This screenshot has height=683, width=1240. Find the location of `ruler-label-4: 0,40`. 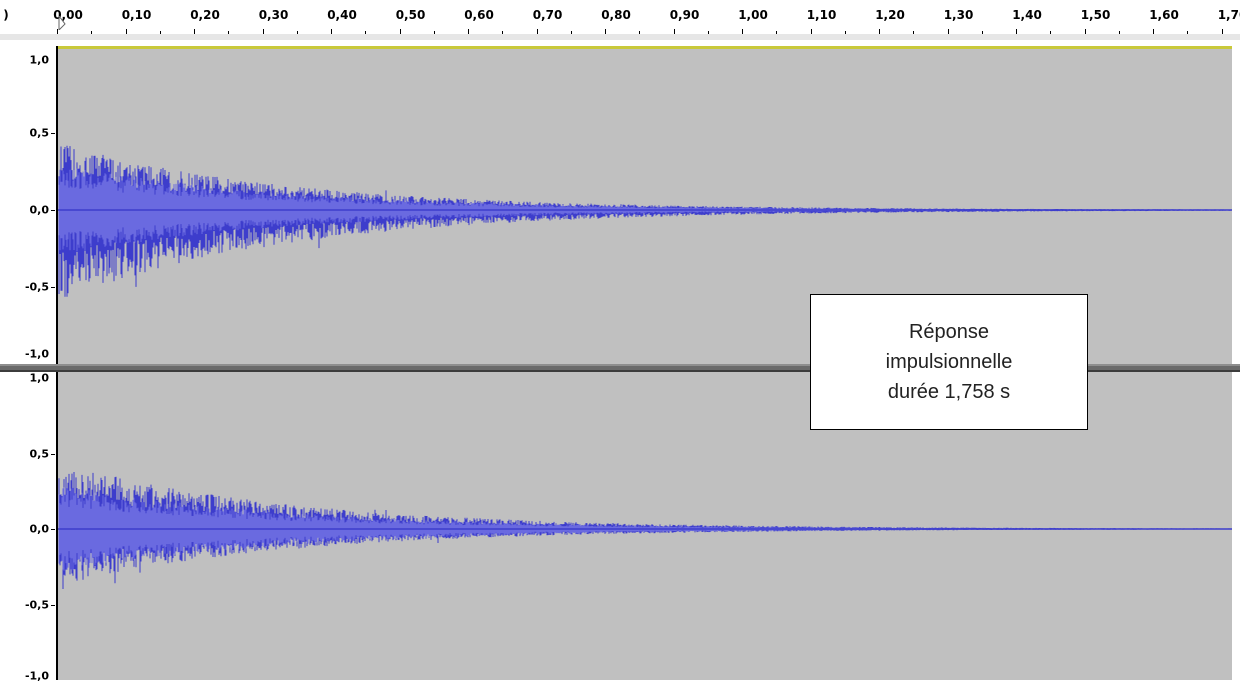

ruler-label-4: 0,40 is located at coordinates (342, 15).